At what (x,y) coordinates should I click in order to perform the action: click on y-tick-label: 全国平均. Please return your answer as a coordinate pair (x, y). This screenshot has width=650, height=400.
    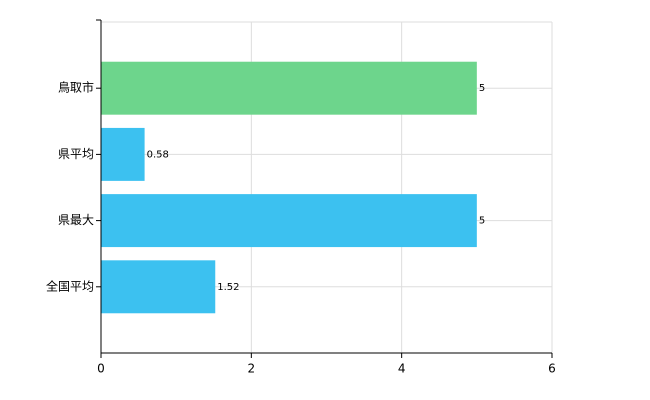
    Looking at the image, I should click on (70, 285).